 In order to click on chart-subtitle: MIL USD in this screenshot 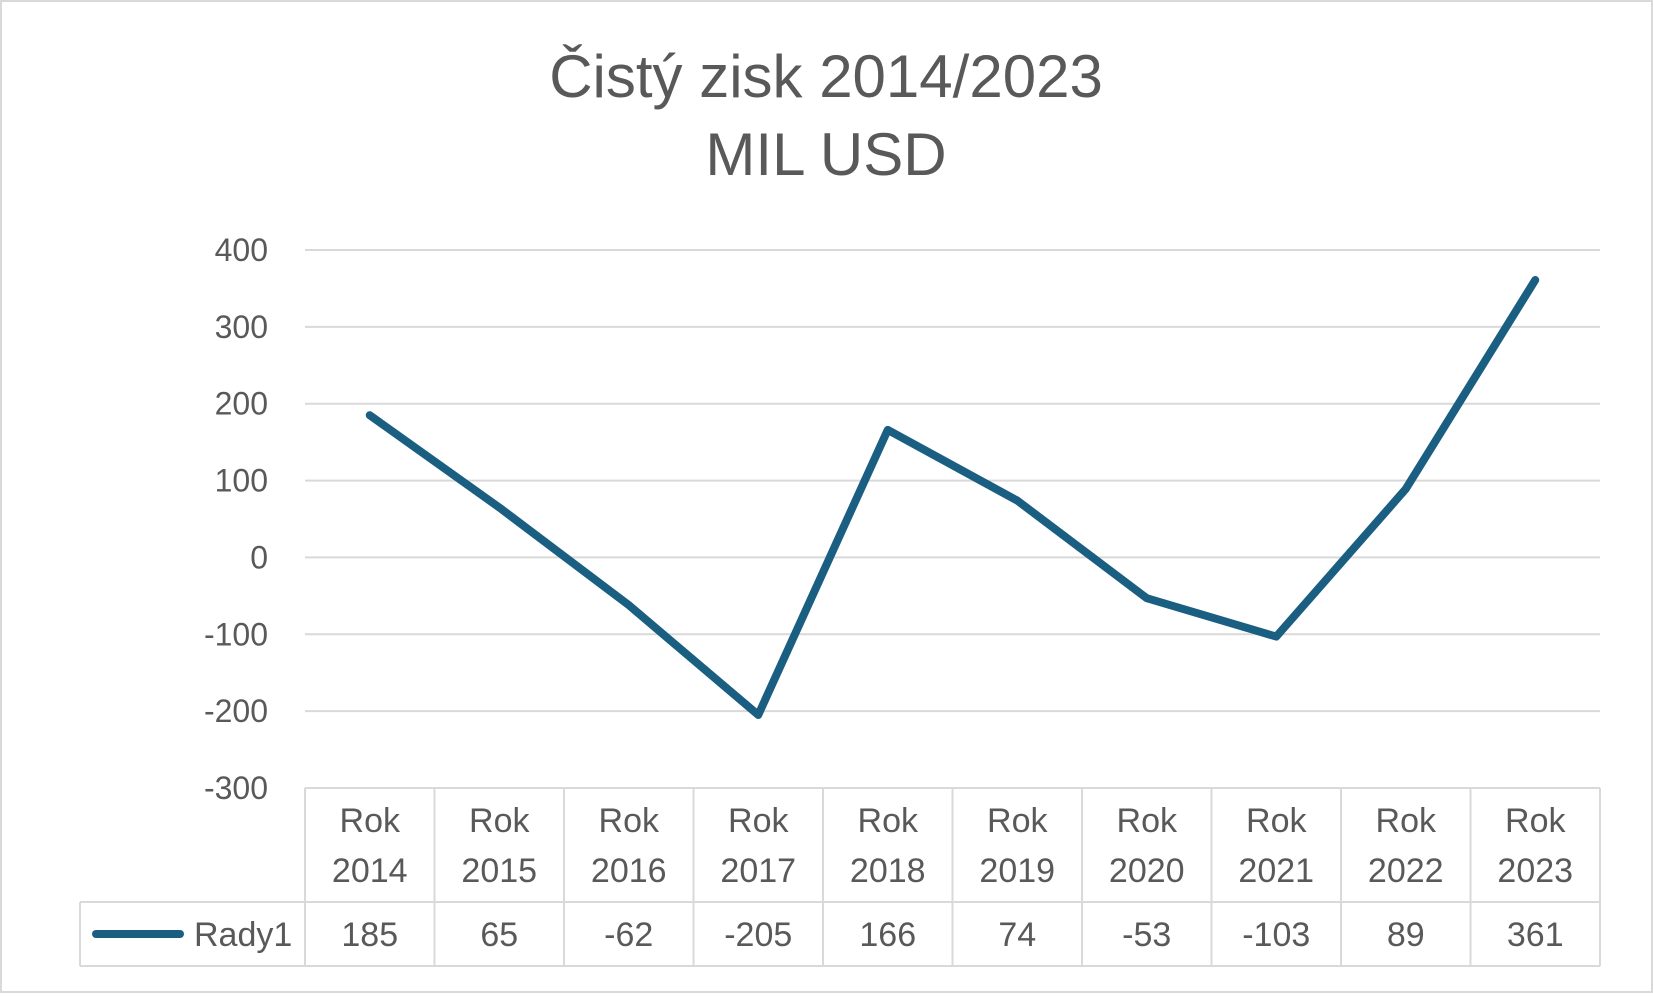, I will do `click(825, 154)`.